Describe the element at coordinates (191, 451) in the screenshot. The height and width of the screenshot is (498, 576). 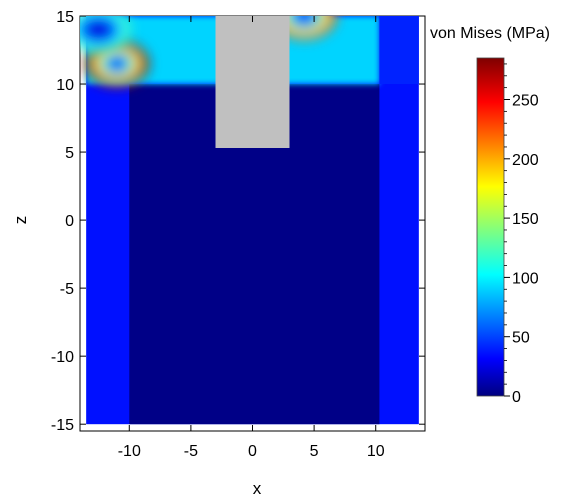
I see `x-tick-label: -5` at that location.